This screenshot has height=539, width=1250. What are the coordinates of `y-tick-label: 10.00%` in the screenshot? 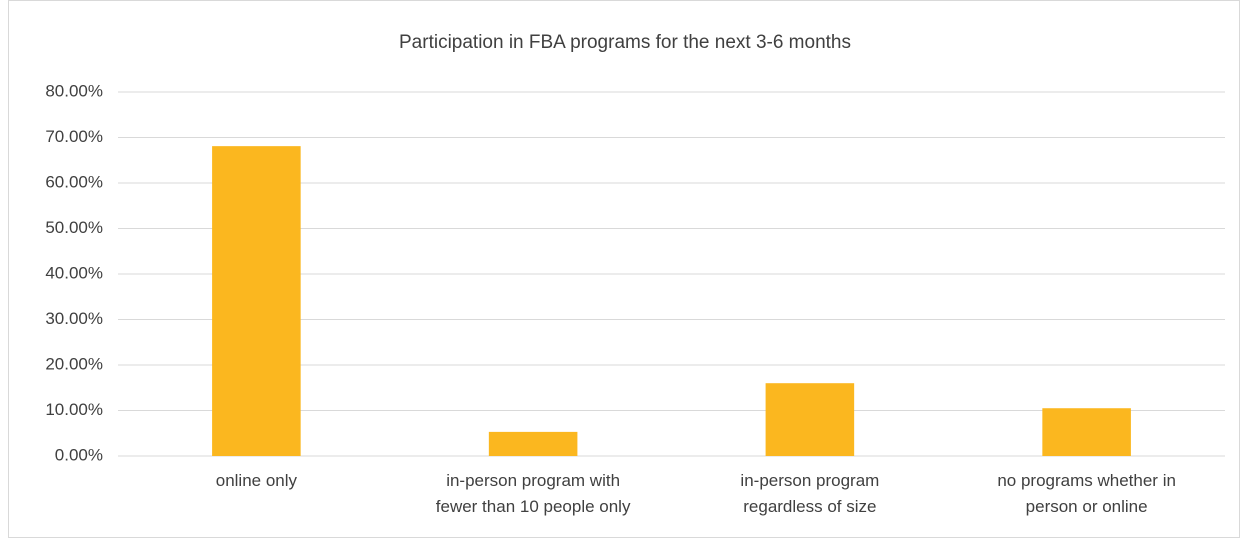 It's located at (74, 409).